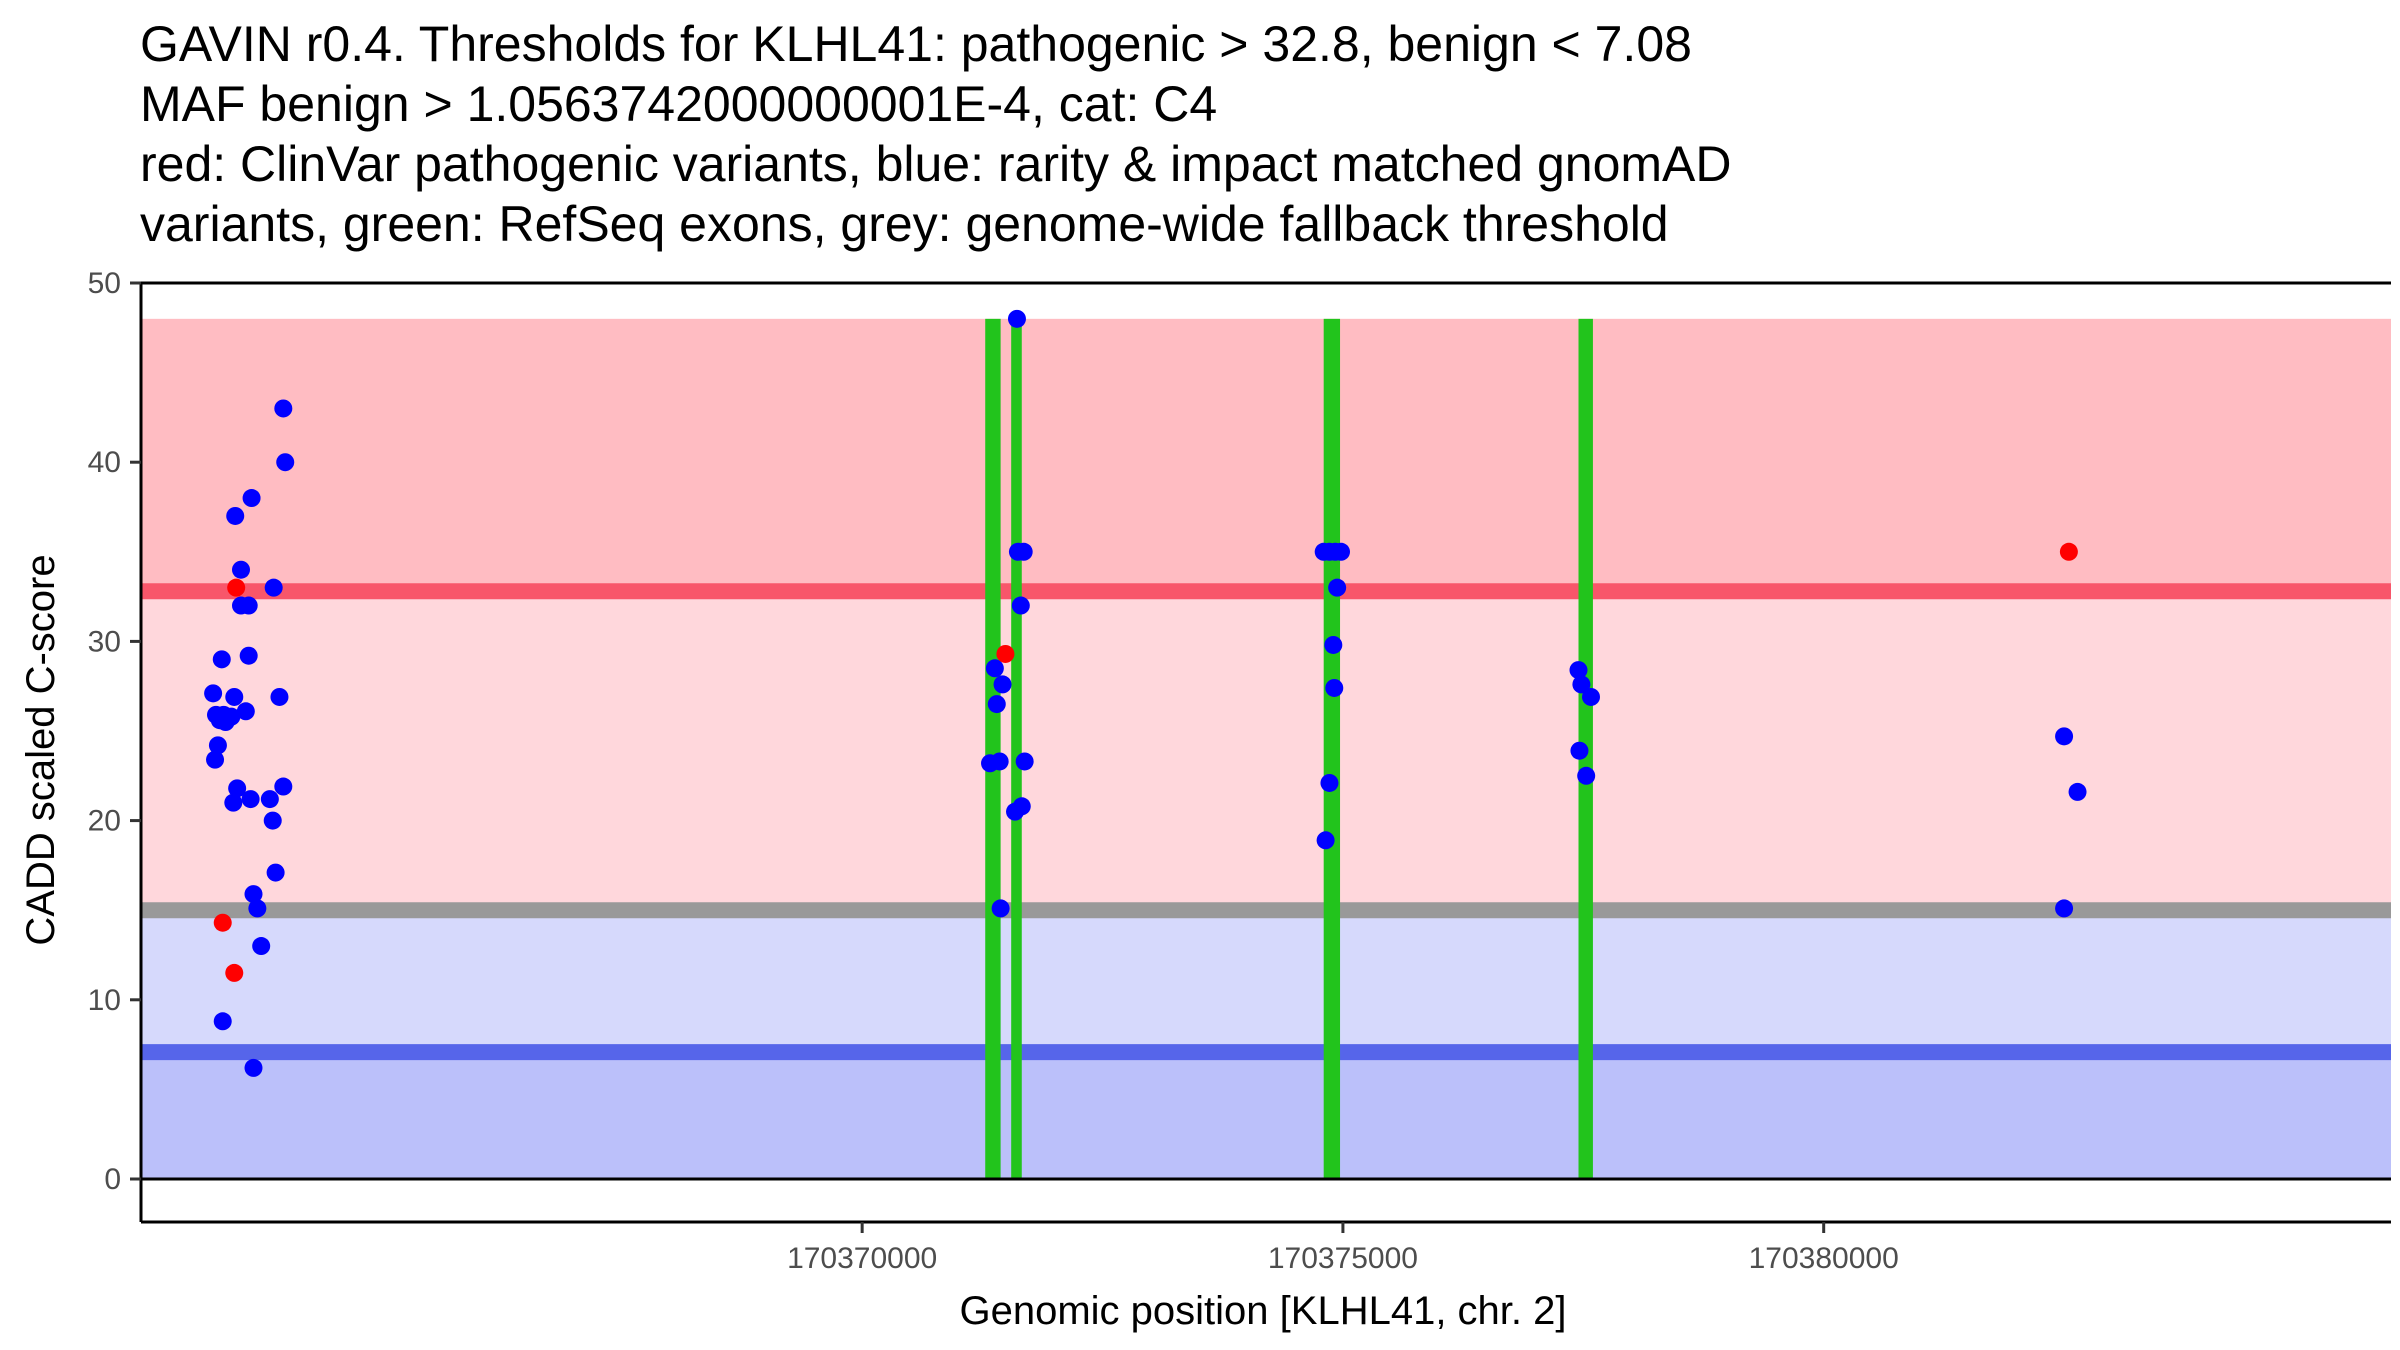 This screenshot has height=1350, width=2400. Describe the element at coordinates (104, 641) in the screenshot. I see `y-tick-label-30: 30` at that location.